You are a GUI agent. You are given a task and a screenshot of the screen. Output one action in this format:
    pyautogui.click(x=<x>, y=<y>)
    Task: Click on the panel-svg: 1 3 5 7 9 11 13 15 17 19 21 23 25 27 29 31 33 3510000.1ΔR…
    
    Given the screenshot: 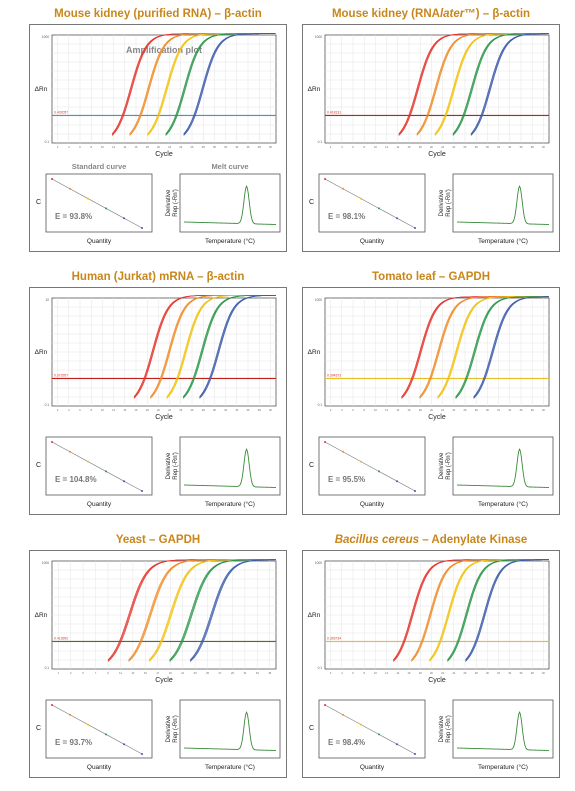 What is the action you would take?
    pyautogui.click(x=158, y=665)
    